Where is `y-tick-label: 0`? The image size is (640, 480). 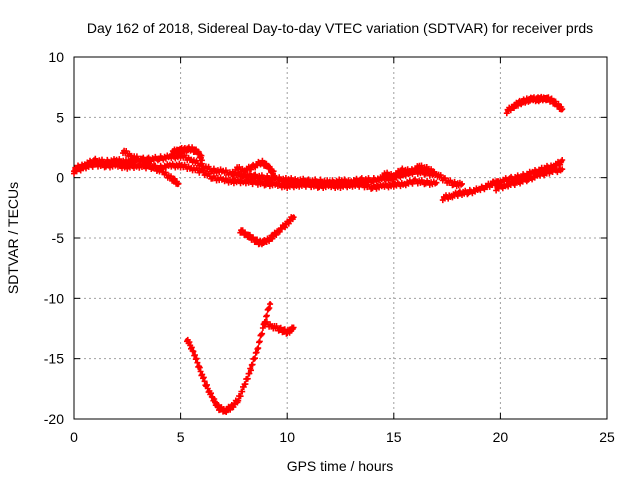
y-tick-label: 0 is located at coordinates (60, 178).